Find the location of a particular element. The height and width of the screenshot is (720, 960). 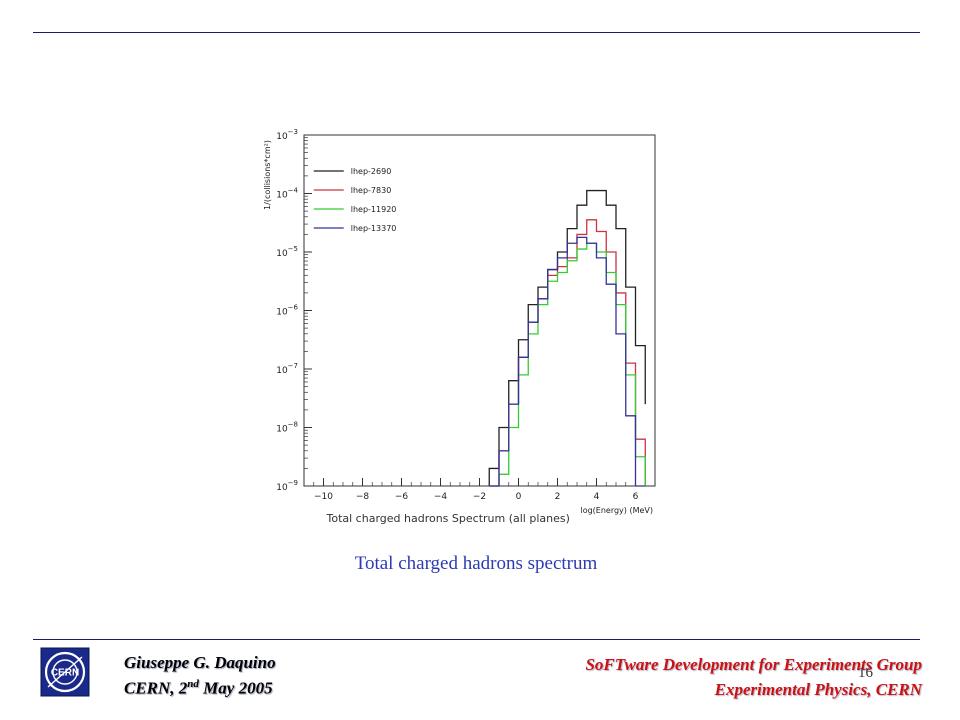

y-tick-label: 10⁻⁸ is located at coordinates (287, 428).